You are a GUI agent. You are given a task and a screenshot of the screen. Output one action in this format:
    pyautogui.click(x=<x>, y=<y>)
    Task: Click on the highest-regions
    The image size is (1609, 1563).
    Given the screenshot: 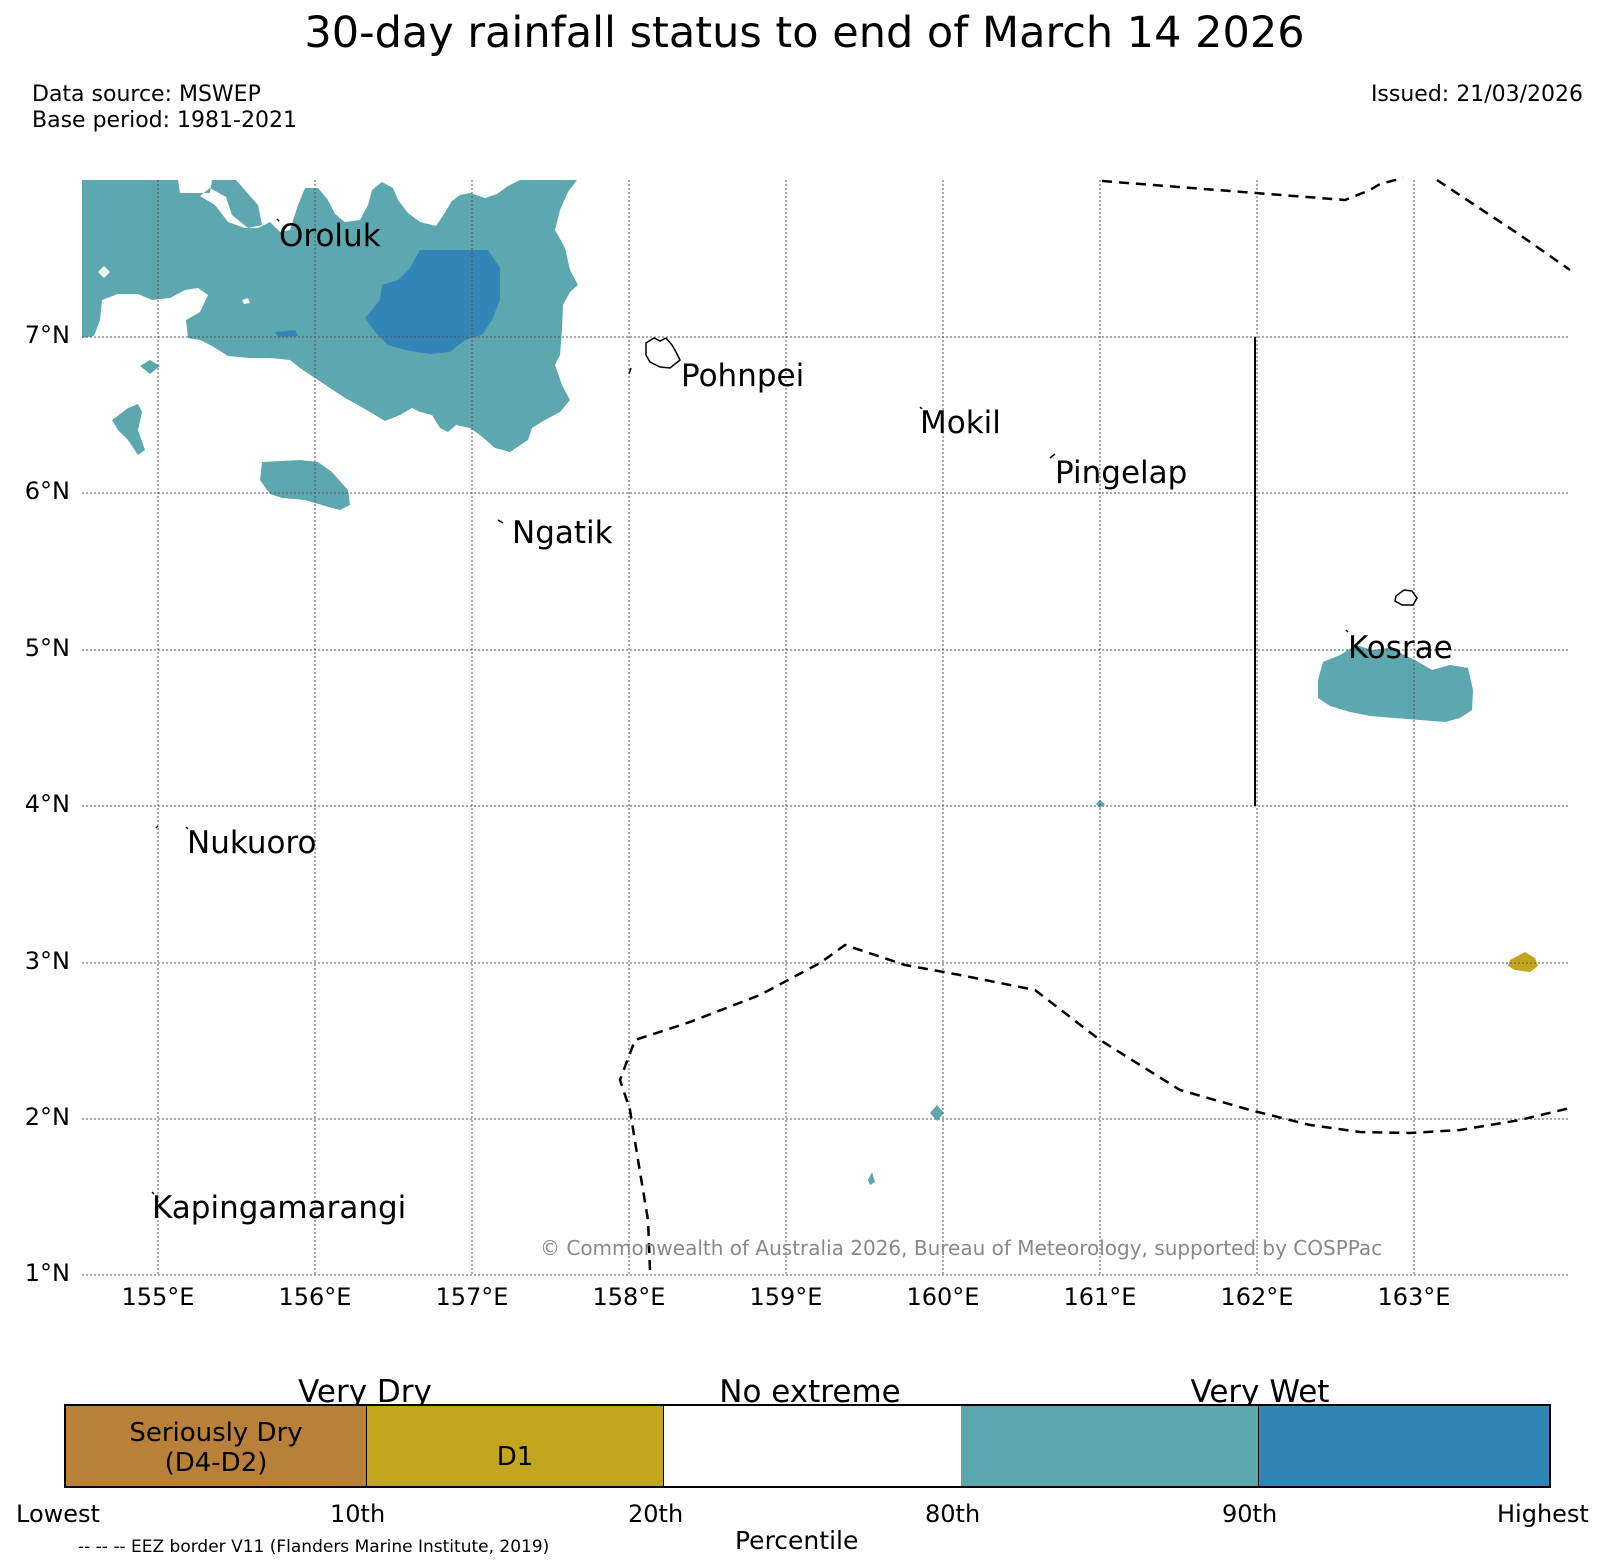 What is the action you would take?
    pyautogui.click(x=387, y=302)
    